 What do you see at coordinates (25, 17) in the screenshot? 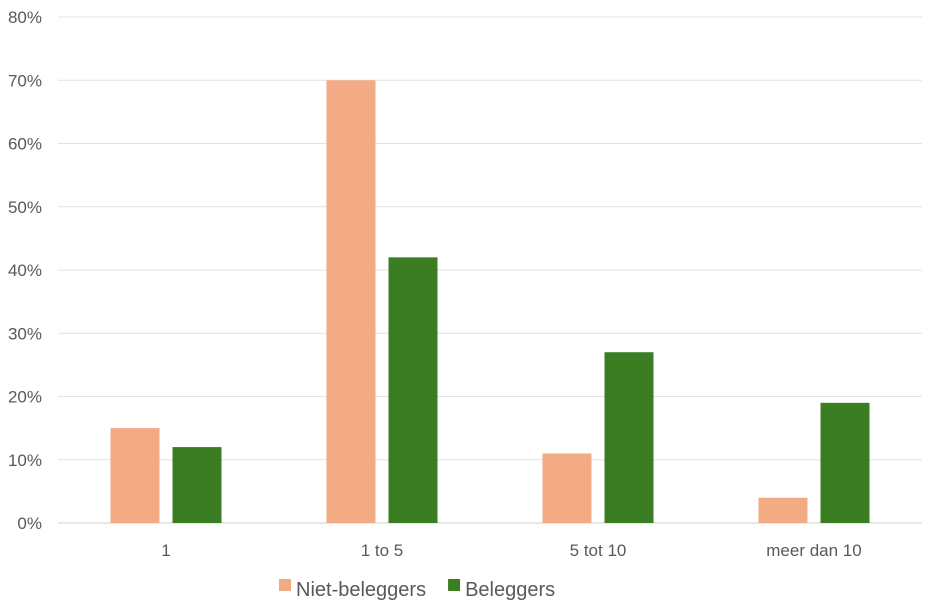
I see `y-tick-label: 80%` at bounding box center [25, 17].